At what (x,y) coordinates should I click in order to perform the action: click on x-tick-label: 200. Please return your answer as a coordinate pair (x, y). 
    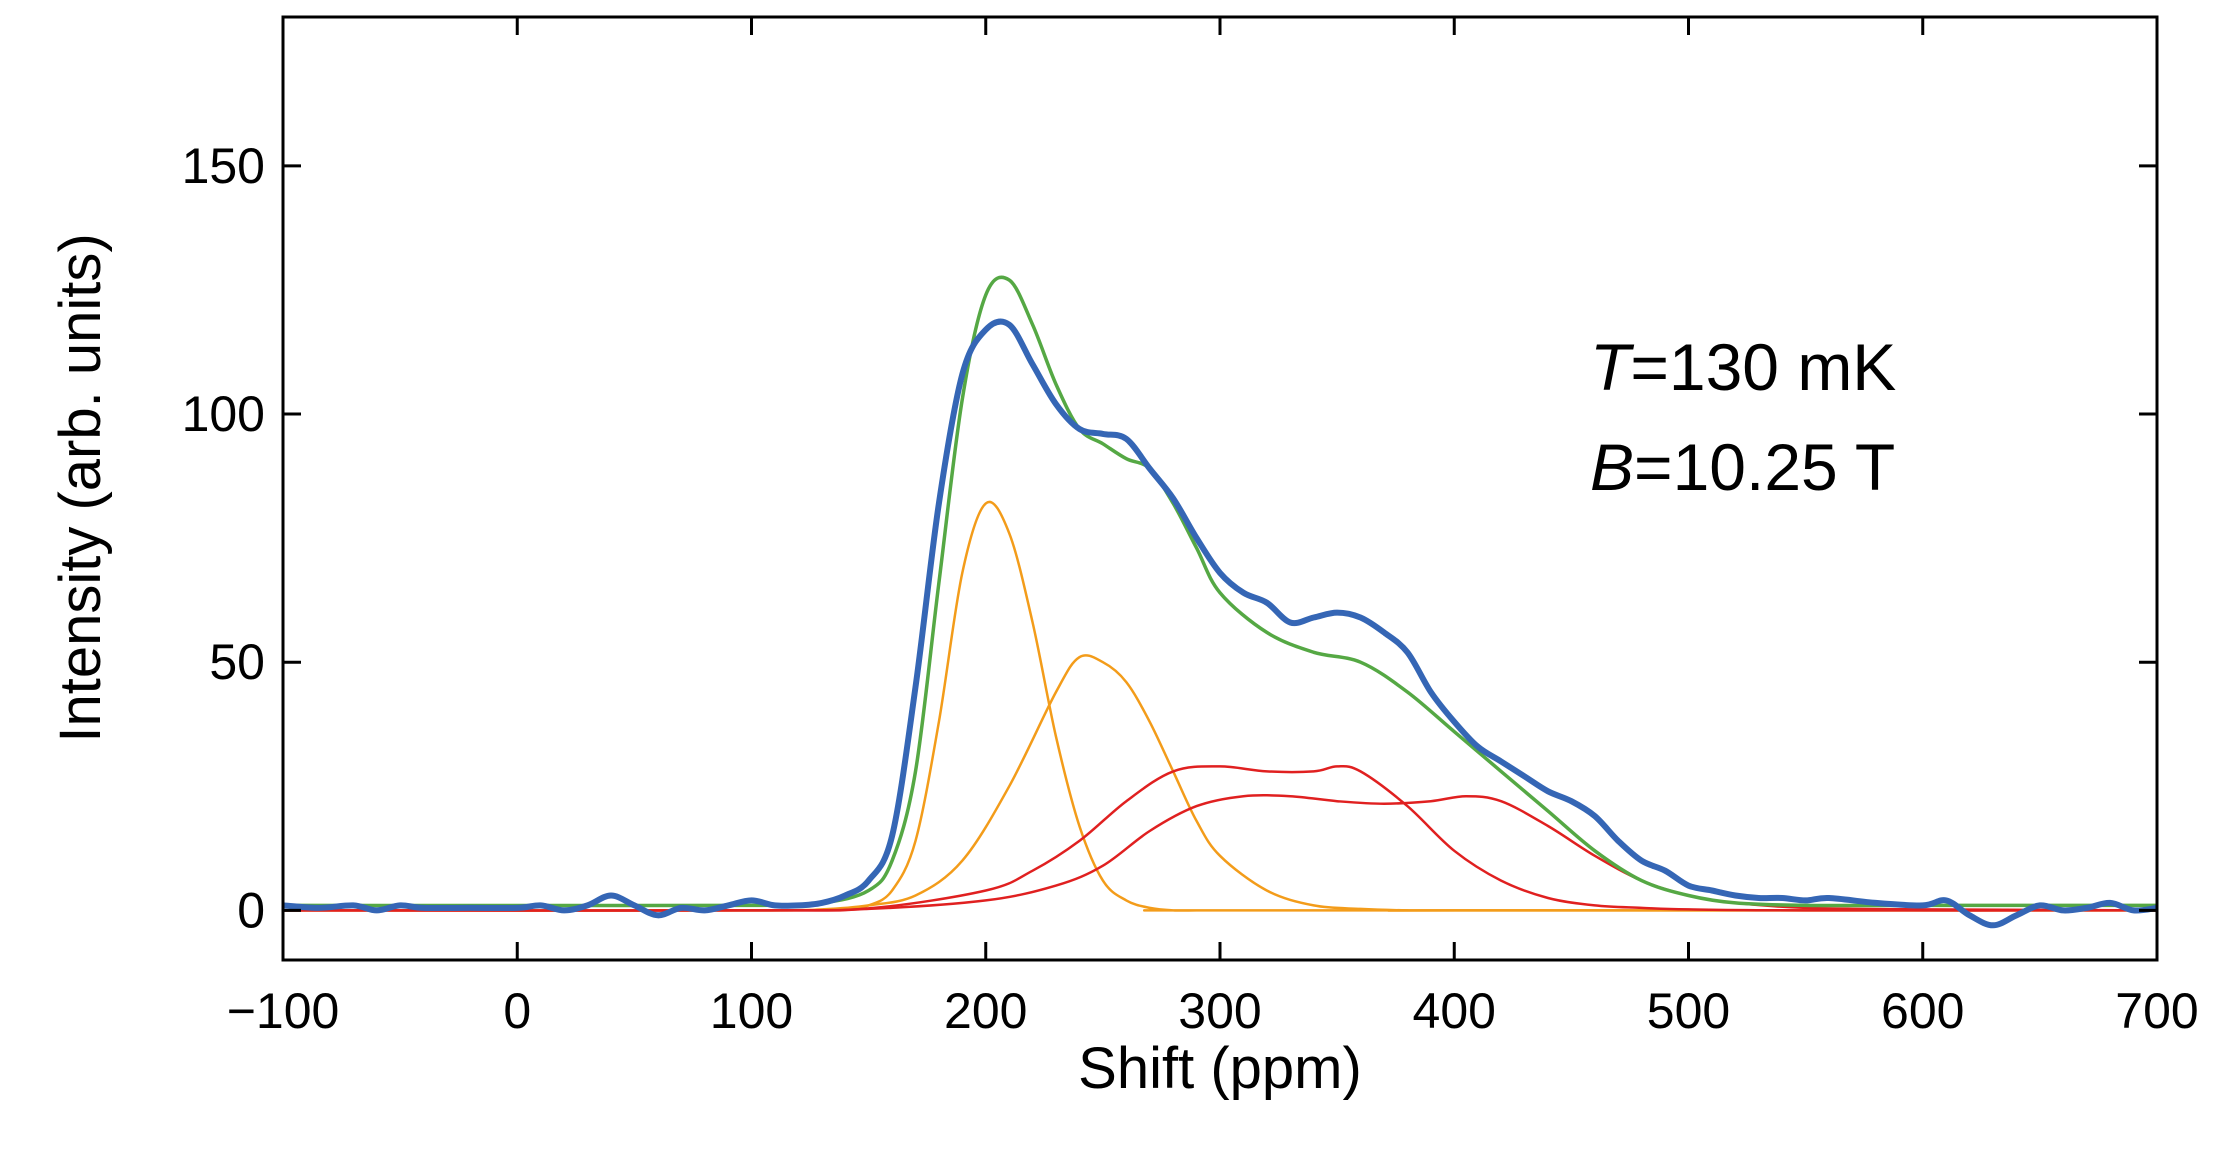
    Looking at the image, I should click on (985, 1011).